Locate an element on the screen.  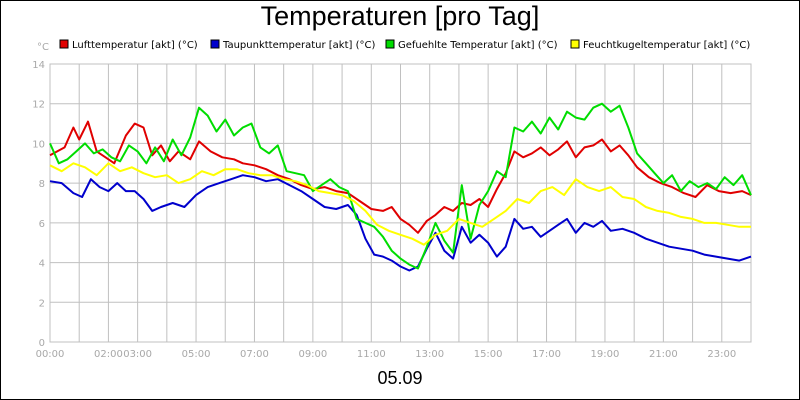
x-tick-label: 07:00 is located at coordinates (254, 354).